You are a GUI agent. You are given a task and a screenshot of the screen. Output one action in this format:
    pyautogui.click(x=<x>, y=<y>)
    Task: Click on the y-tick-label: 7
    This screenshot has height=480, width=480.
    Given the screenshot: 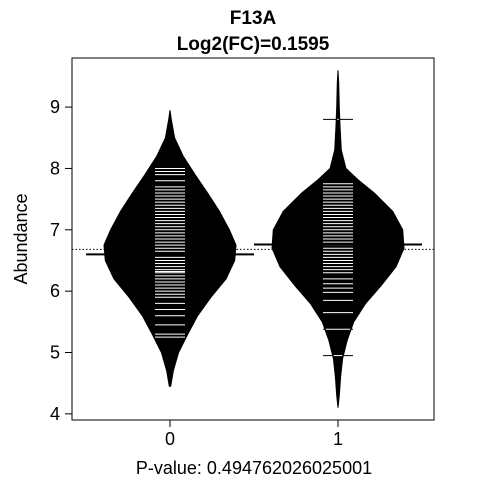 What is the action you would take?
    pyautogui.click(x=55, y=230)
    